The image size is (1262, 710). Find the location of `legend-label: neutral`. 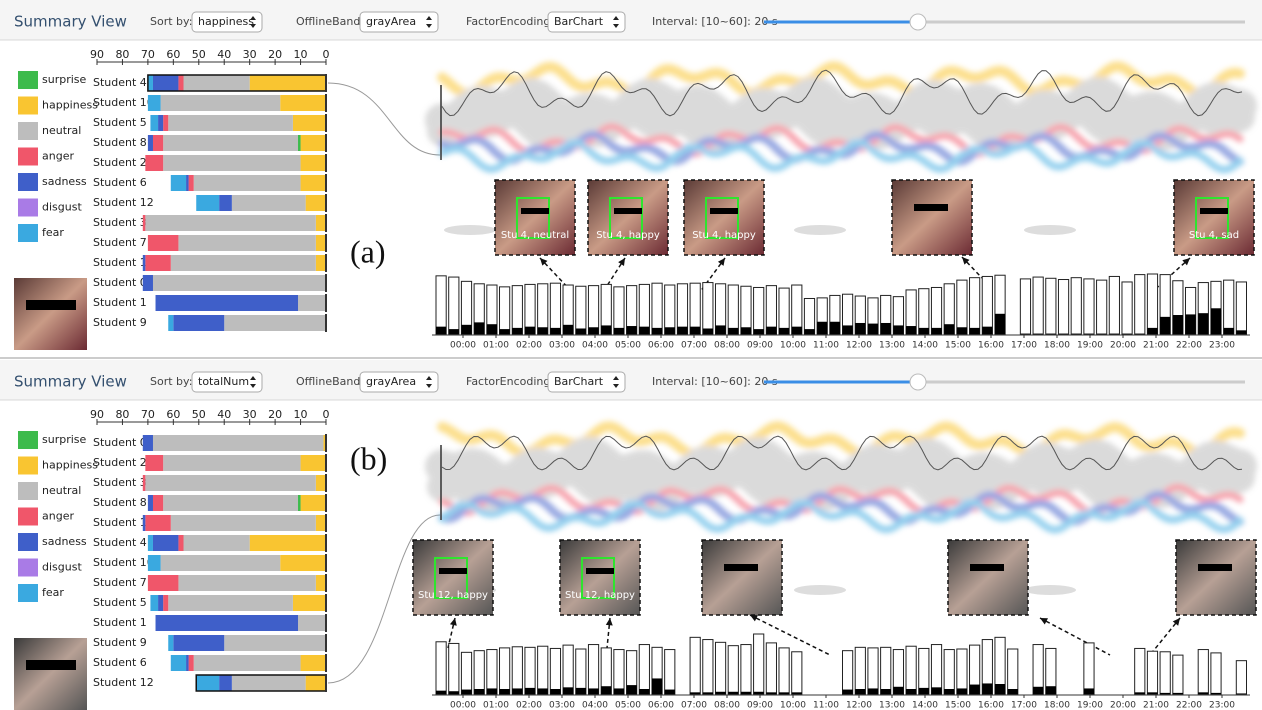

legend-label: neutral is located at coordinates (61, 490).